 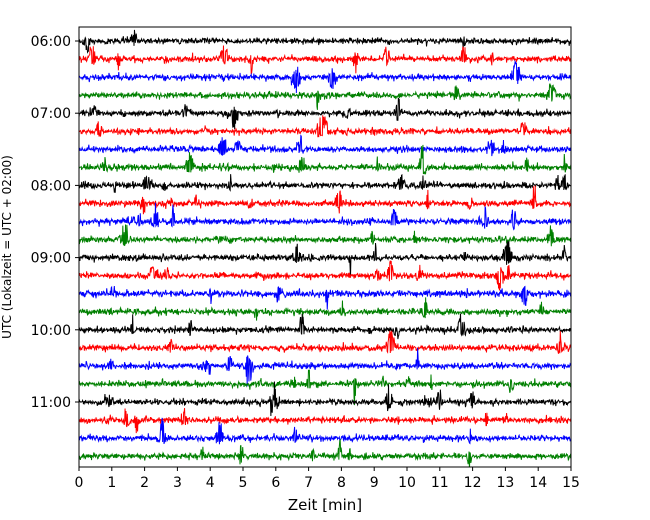 I want to click on x-tick-label: 0, so click(x=79, y=483).